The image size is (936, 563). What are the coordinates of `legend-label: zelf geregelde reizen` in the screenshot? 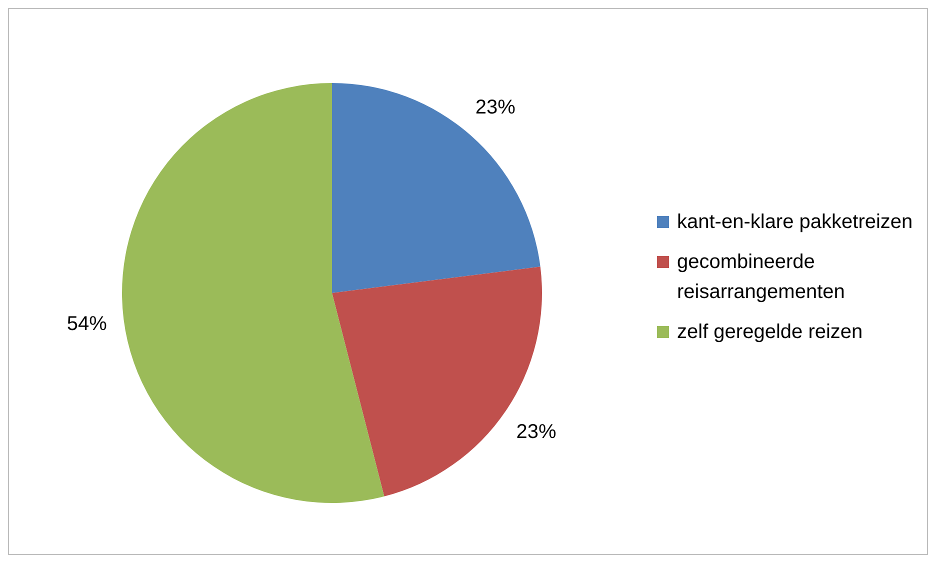 It's located at (770, 332).